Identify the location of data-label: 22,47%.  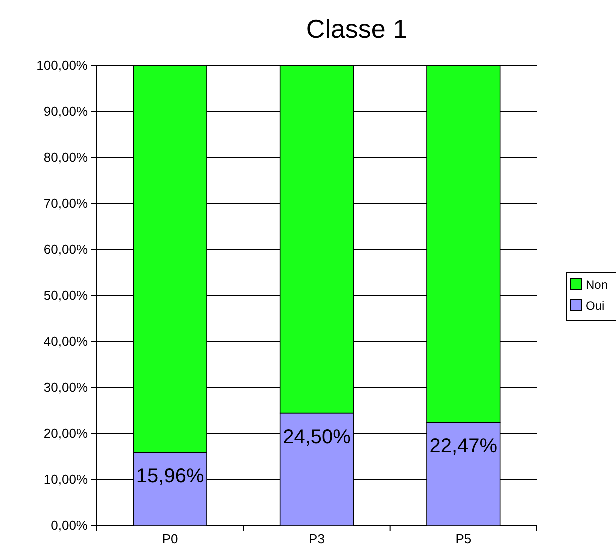
(464, 447).